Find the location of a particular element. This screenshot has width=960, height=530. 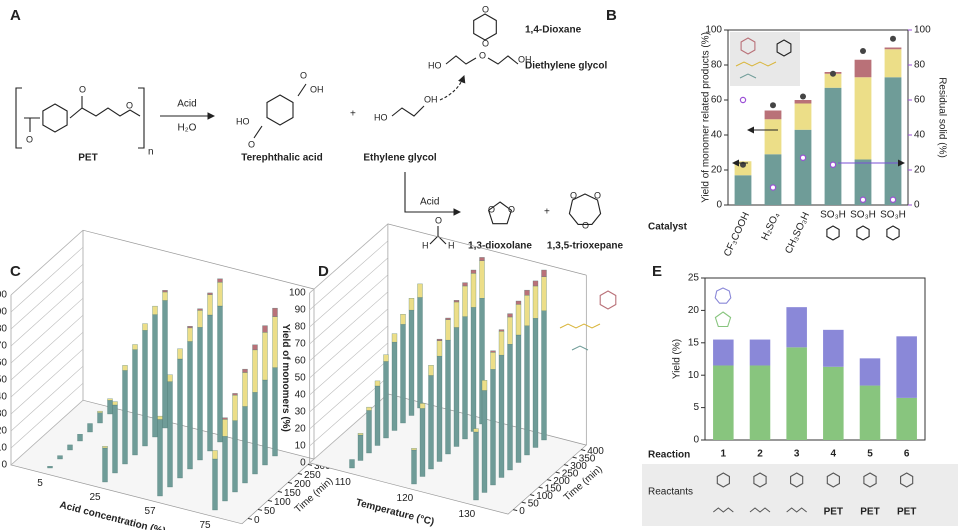

y2-axis-label: Residual solid (%) is located at coordinates (941, 117).